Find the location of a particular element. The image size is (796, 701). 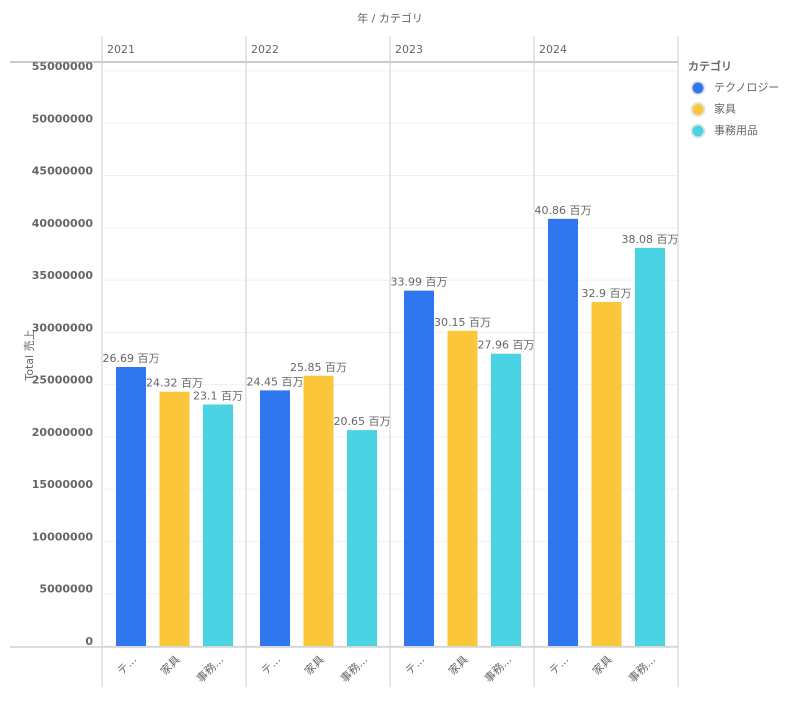

value-label: 33.99 百万 is located at coordinates (419, 282).